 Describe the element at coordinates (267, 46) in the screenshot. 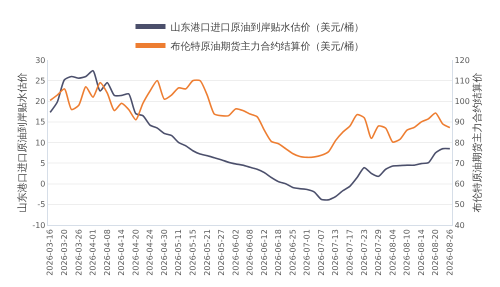

I see `legend-label: 布伦特原油期货主力合约结算价（美元/桶）` at that location.